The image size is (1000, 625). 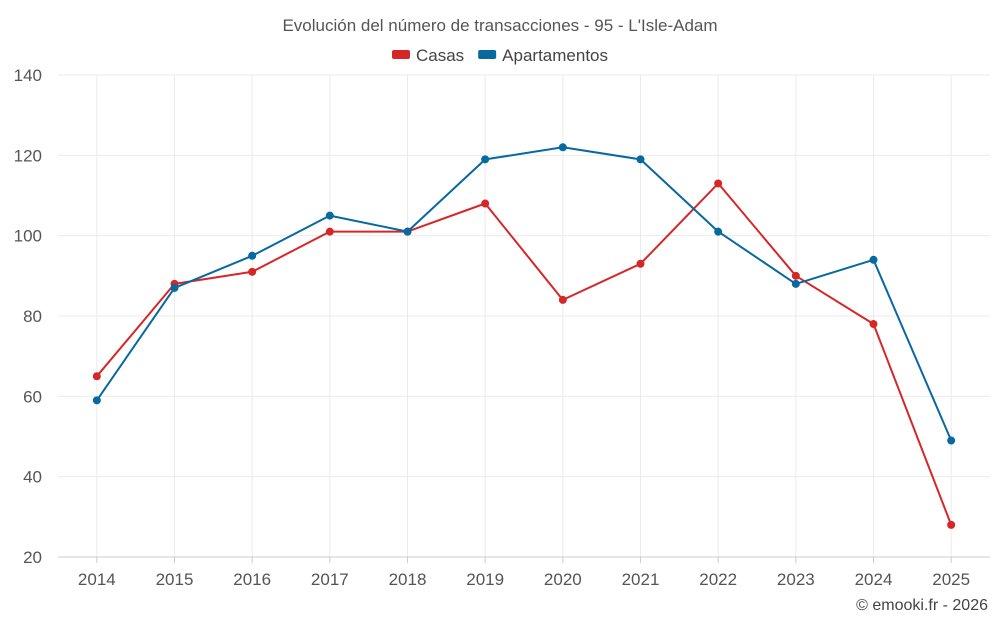 What do you see at coordinates (641, 579) in the screenshot?
I see `x-tick-label: 2021` at bounding box center [641, 579].